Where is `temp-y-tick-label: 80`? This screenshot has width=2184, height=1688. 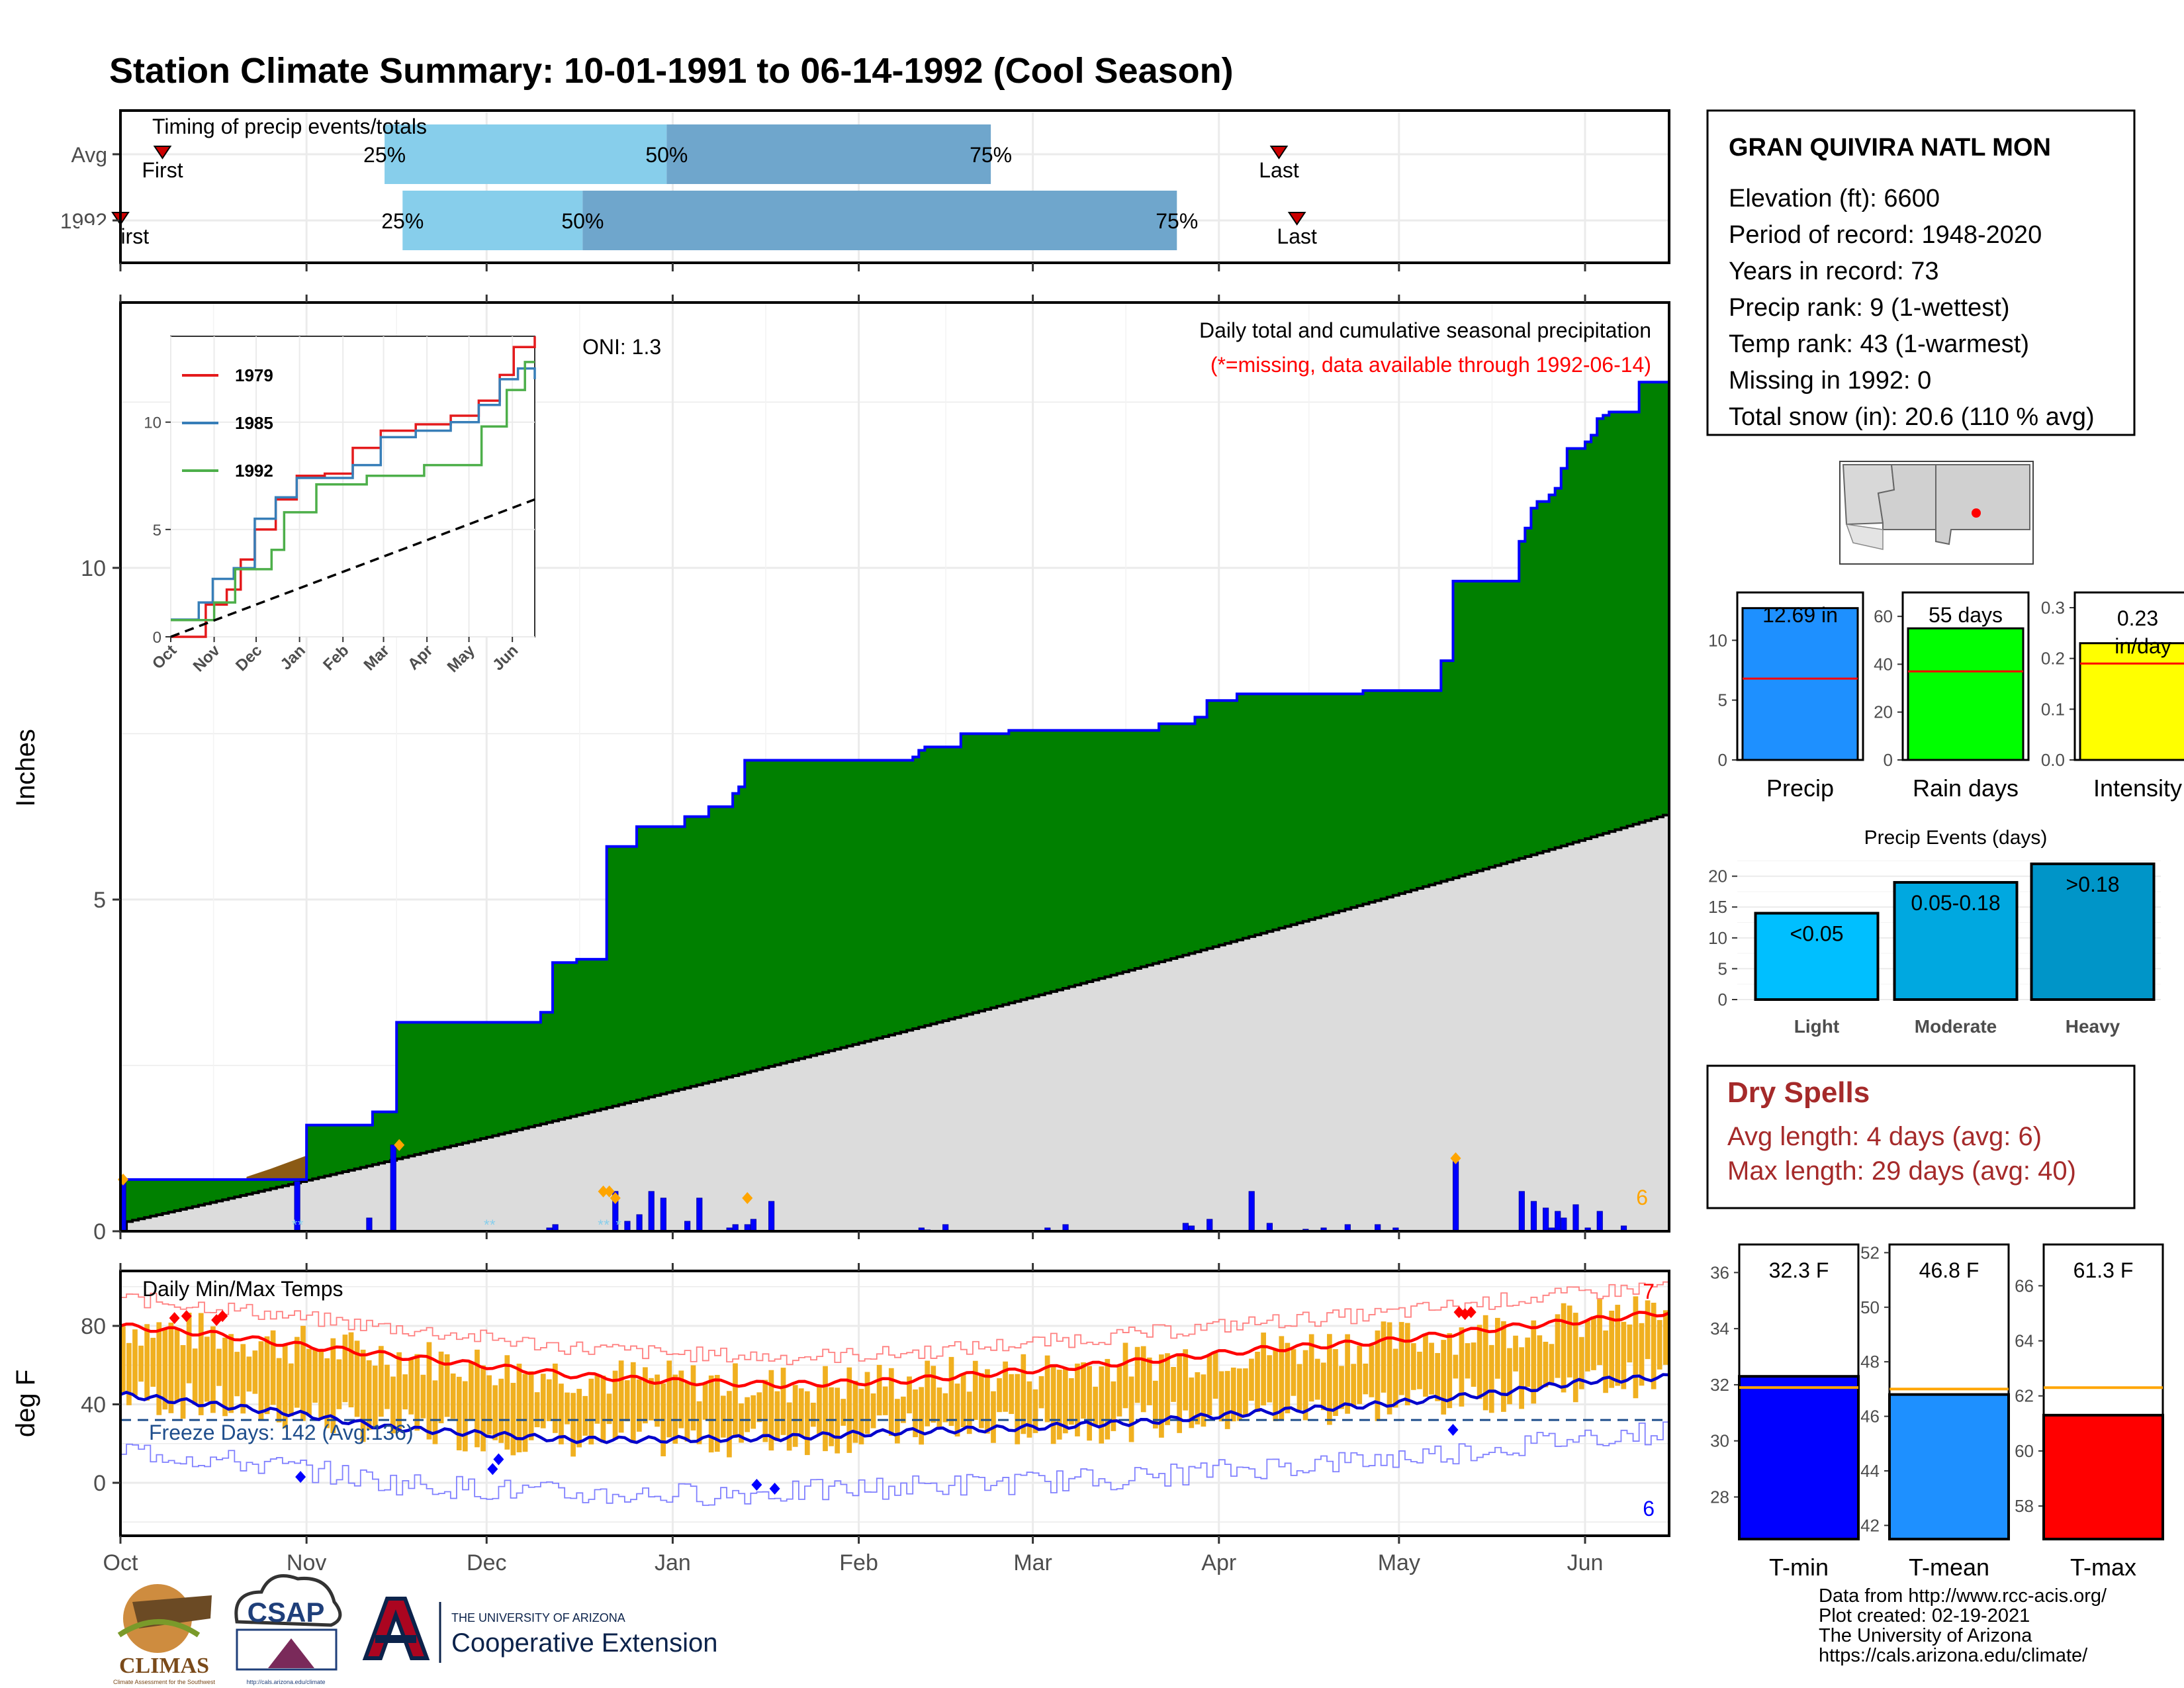
temp-y-tick-label: 80 is located at coordinates (93, 1326).